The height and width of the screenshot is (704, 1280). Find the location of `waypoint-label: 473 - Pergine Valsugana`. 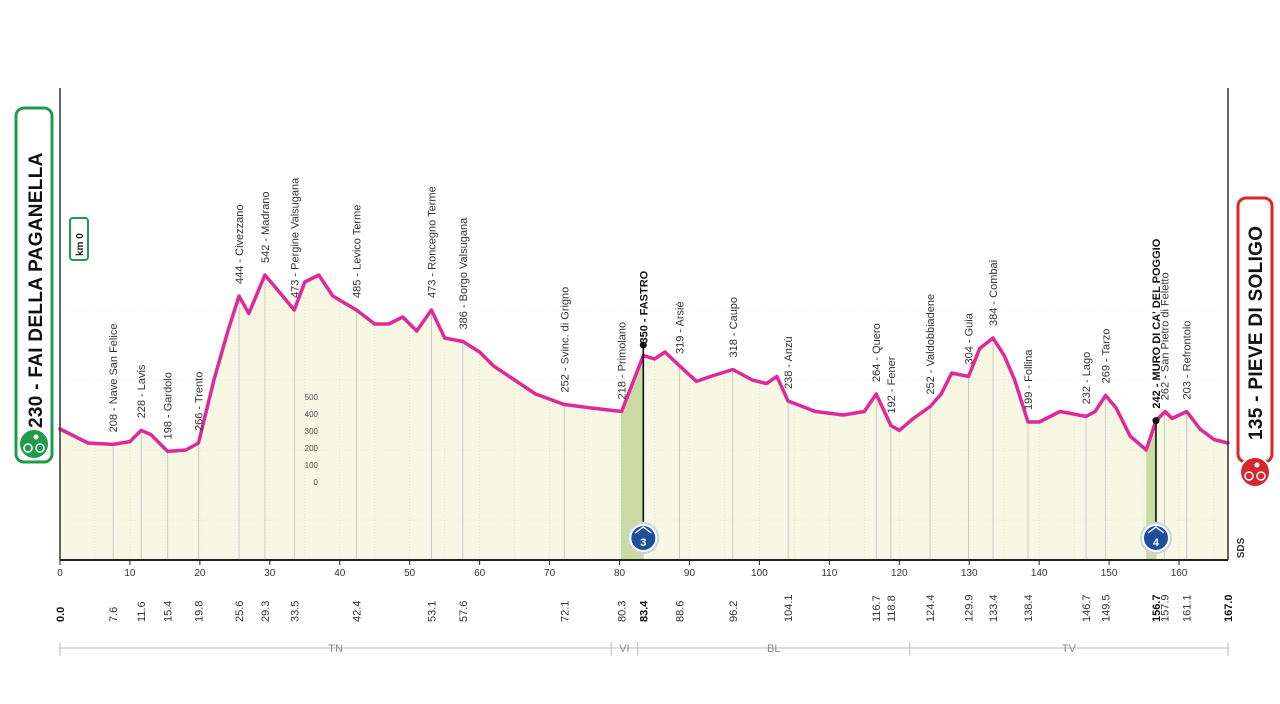

waypoint-label: 473 - Pergine Valsugana is located at coordinates (295, 237).